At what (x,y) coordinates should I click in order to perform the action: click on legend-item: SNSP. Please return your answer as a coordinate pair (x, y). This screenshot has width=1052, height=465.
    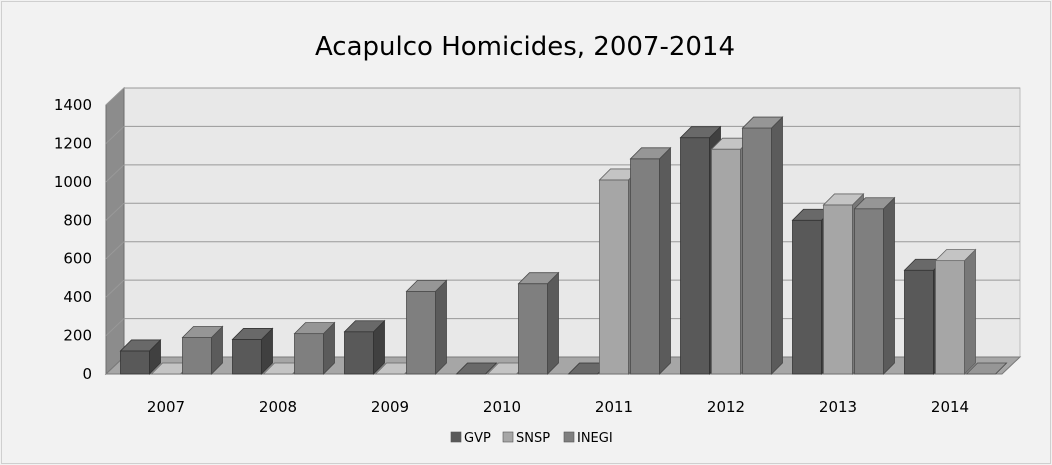
    Looking at the image, I should click on (526, 438).